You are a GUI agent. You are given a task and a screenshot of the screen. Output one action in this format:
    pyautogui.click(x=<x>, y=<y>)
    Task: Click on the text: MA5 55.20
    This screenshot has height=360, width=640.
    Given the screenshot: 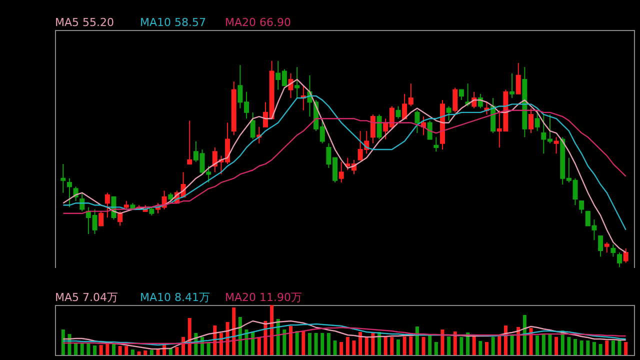 What is the action you would take?
    pyautogui.click(x=84, y=22)
    